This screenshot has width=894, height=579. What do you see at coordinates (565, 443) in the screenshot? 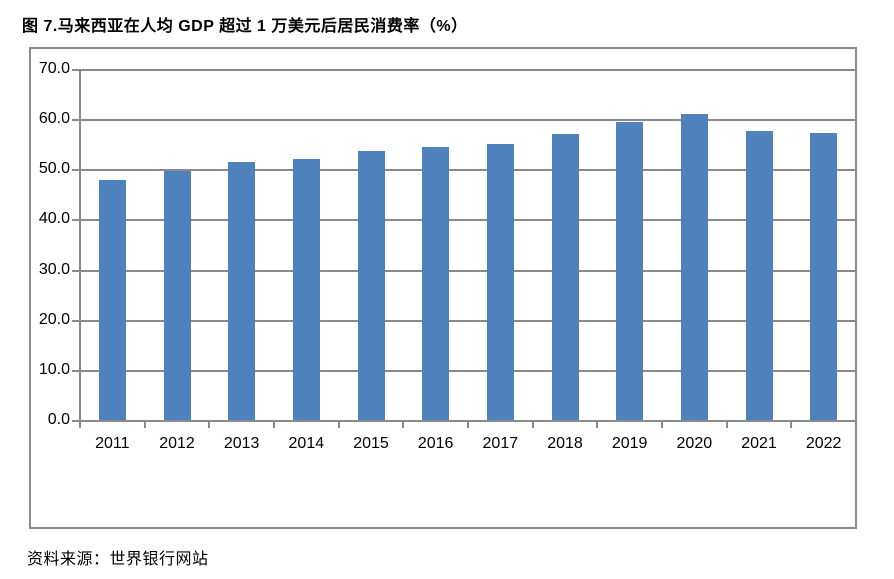
I see `x-axis-label: 2018` at bounding box center [565, 443].